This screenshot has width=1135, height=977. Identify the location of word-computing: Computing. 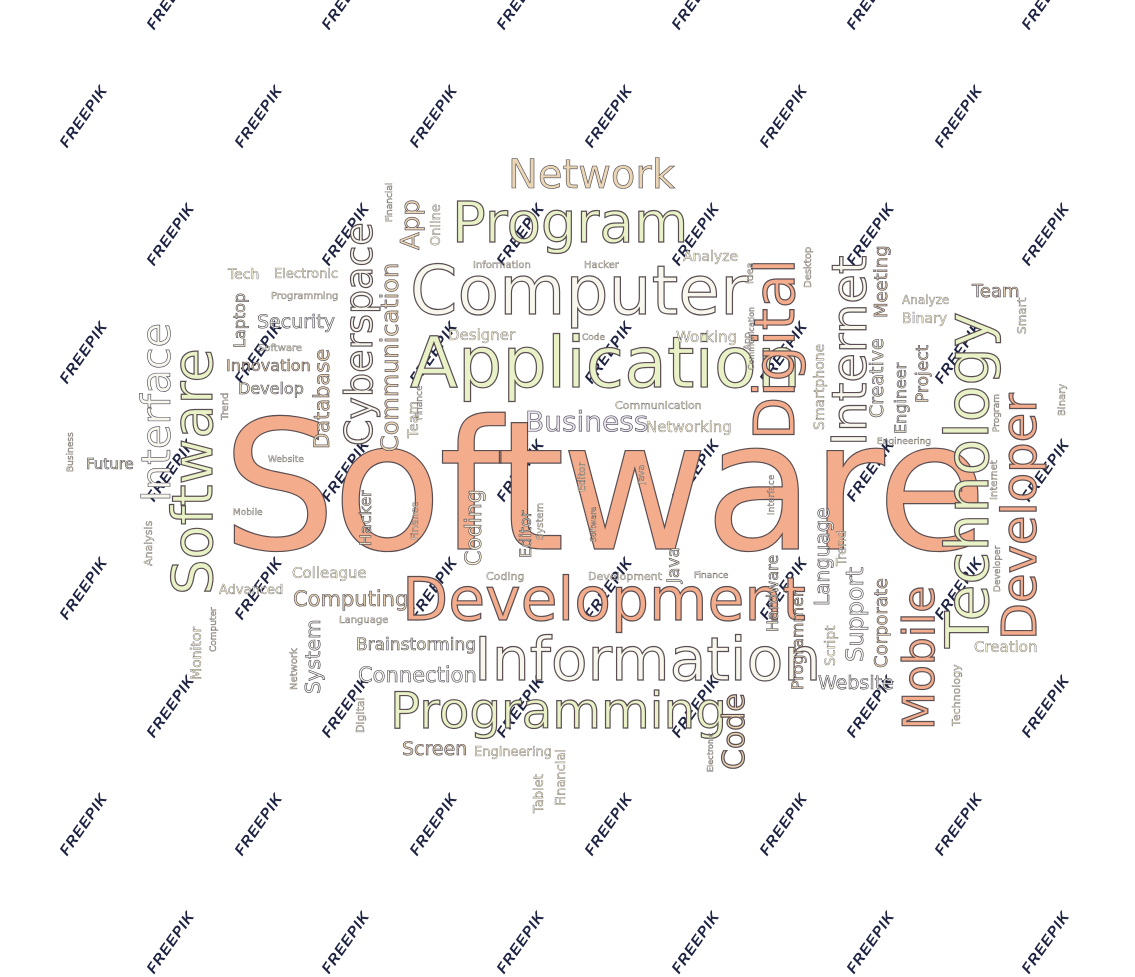
(351, 599).